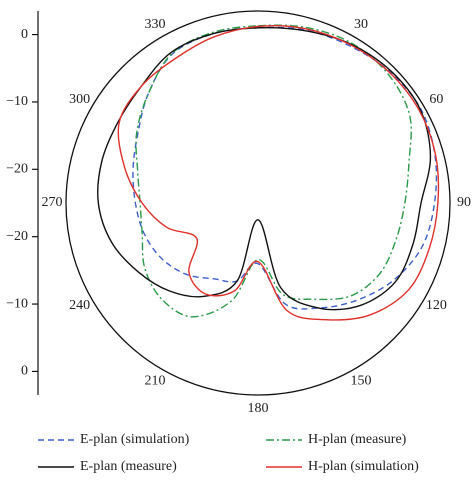 This screenshot has height=502, width=474. What do you see at coordinates (258, 2) in the screenshot?
I see `angle-tick-label: 0` at bounding box center [258, 2].